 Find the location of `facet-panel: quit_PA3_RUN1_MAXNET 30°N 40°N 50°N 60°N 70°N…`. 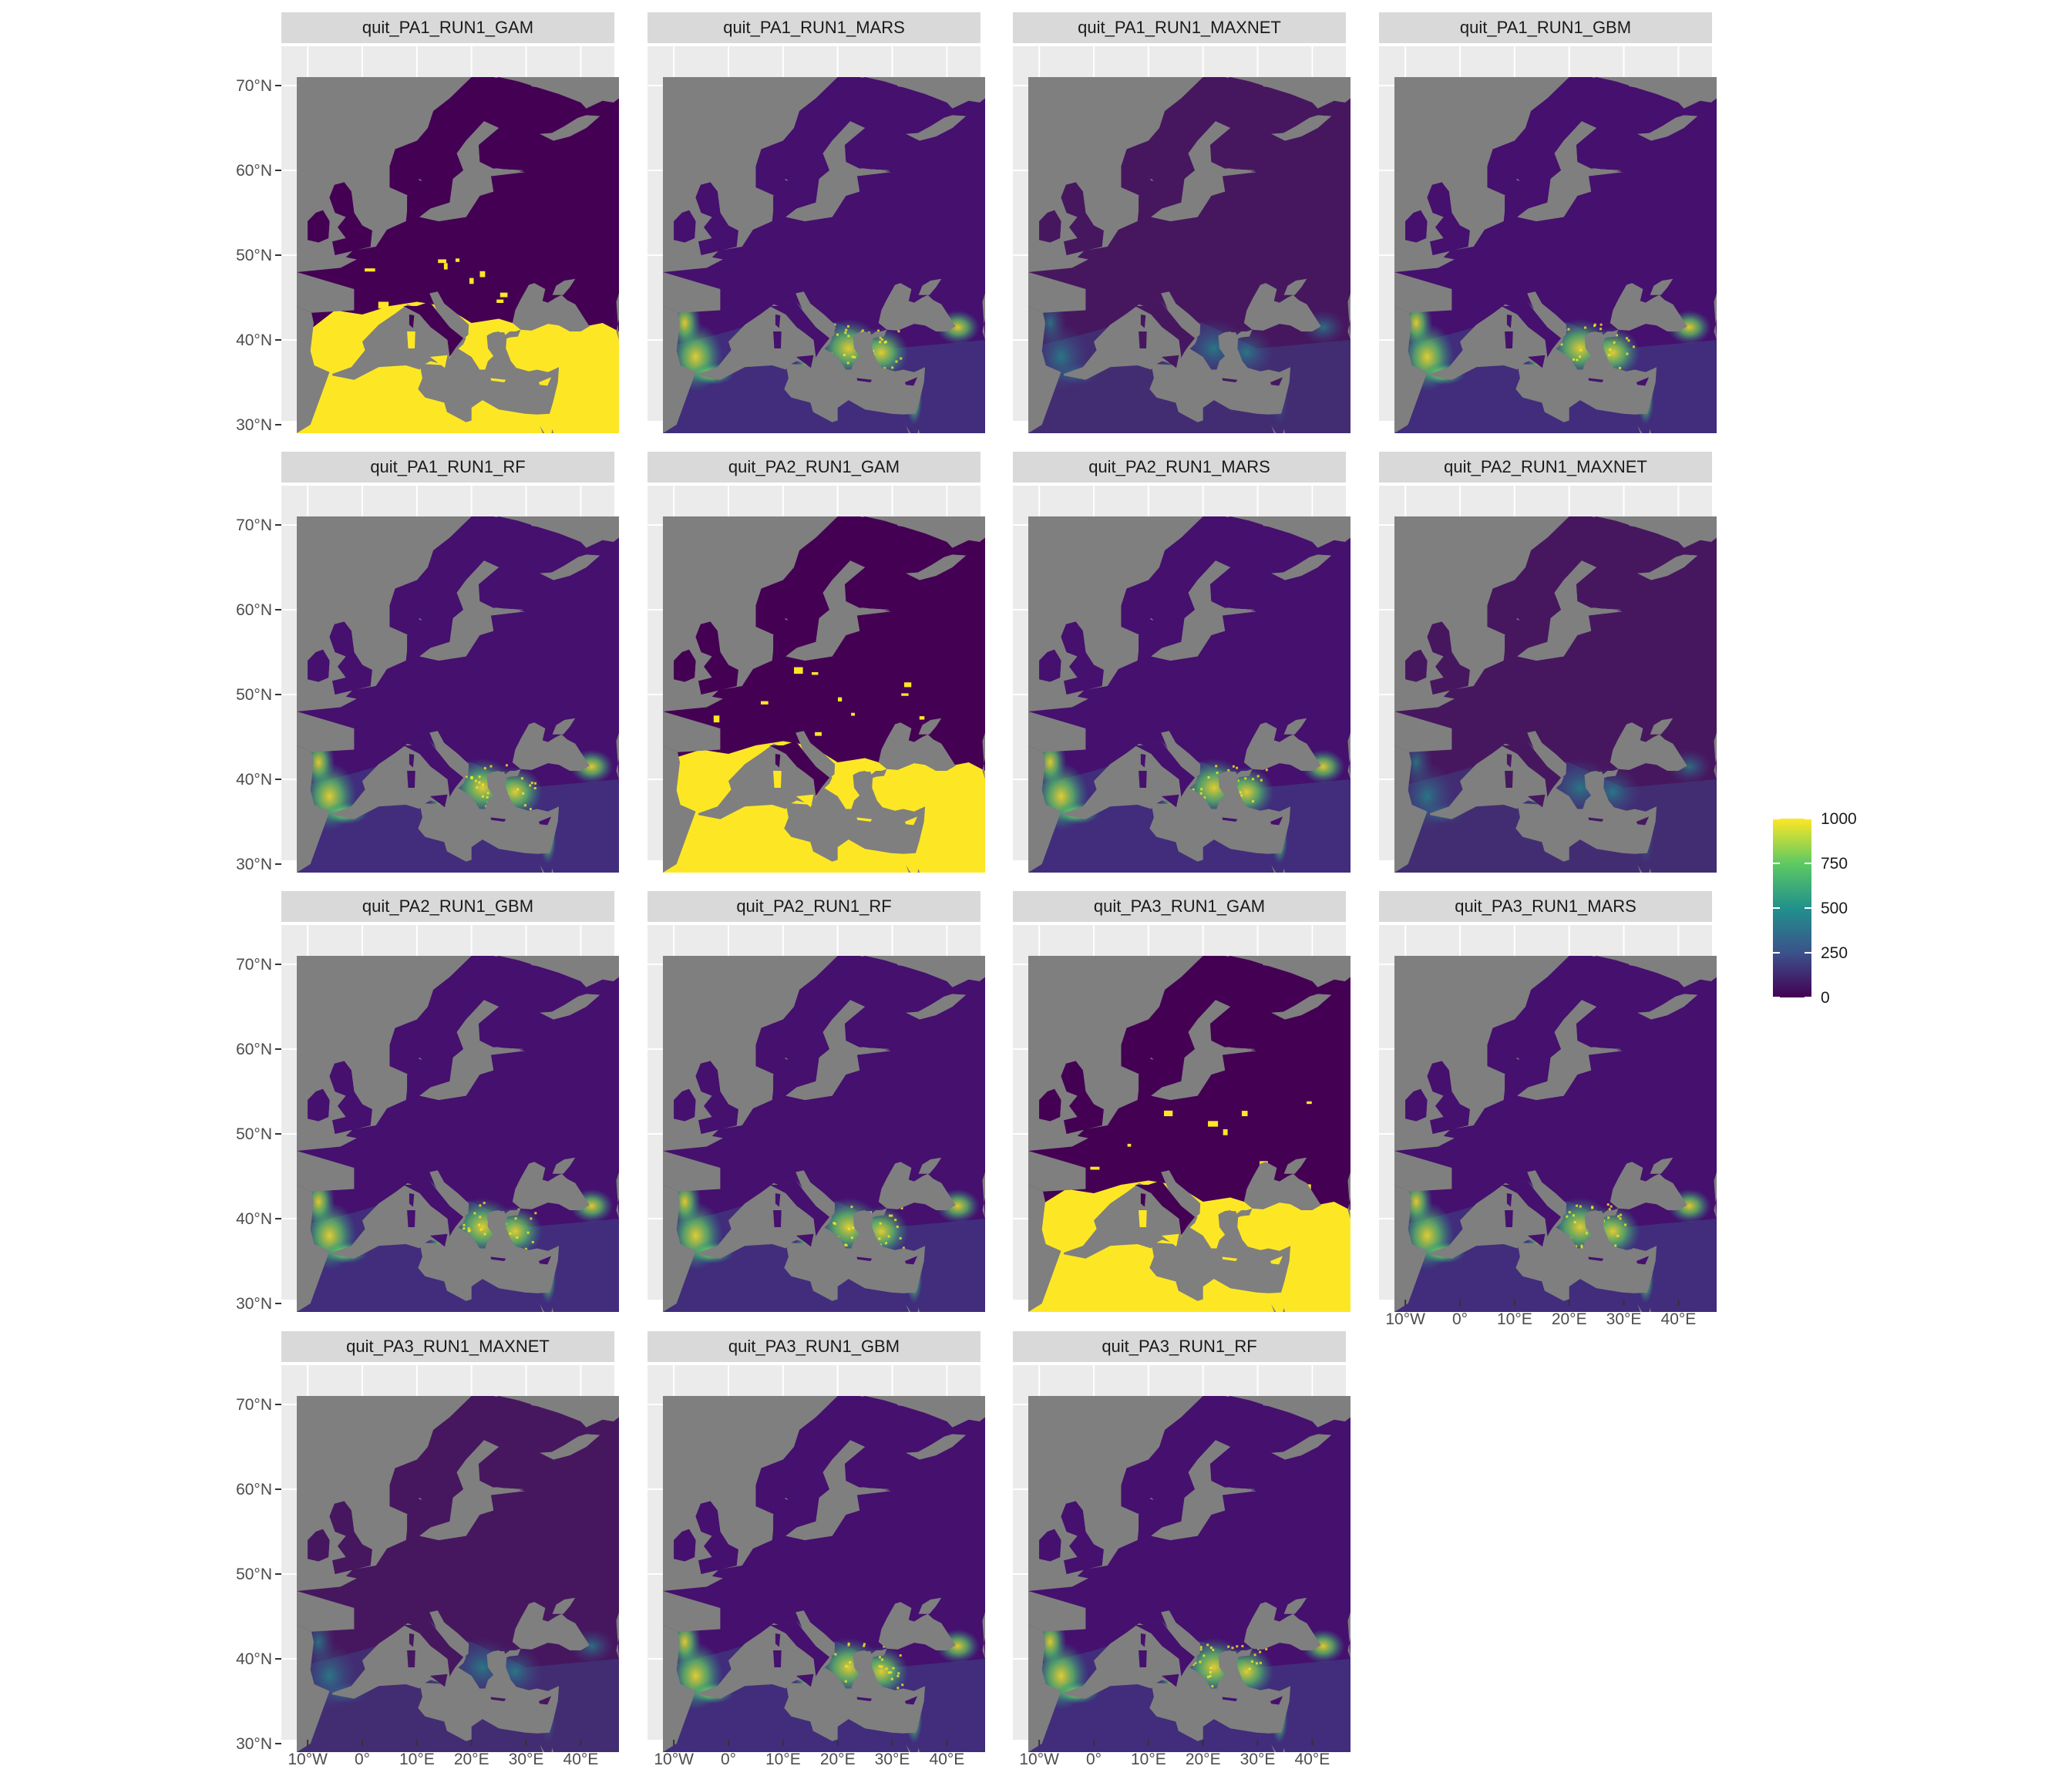

facet-panel: quit_PA3_RUN1_MAXNET 30°N 40°N 50°N 60°N 70°N… is located at coordinates (427, 1550).